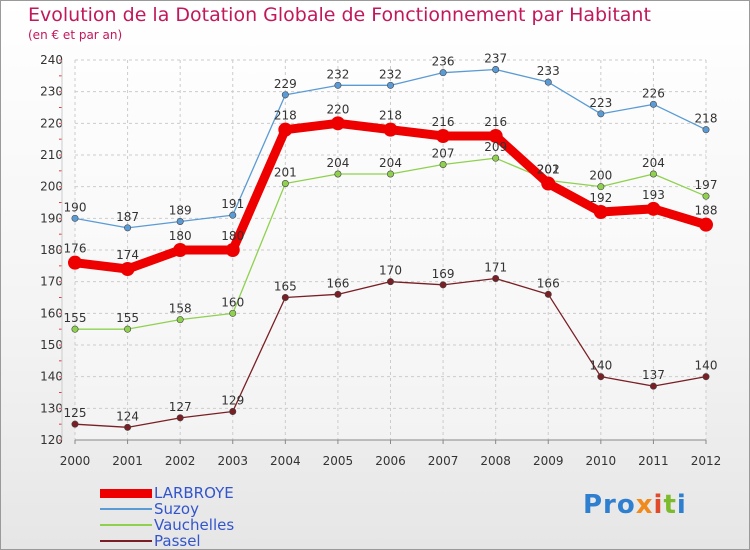 The image size is (750, 550). What do you see at coordinates (495, 59) in the screenshot?
I see `data-label-suzoy: 237` at bounding box center [495, 59].